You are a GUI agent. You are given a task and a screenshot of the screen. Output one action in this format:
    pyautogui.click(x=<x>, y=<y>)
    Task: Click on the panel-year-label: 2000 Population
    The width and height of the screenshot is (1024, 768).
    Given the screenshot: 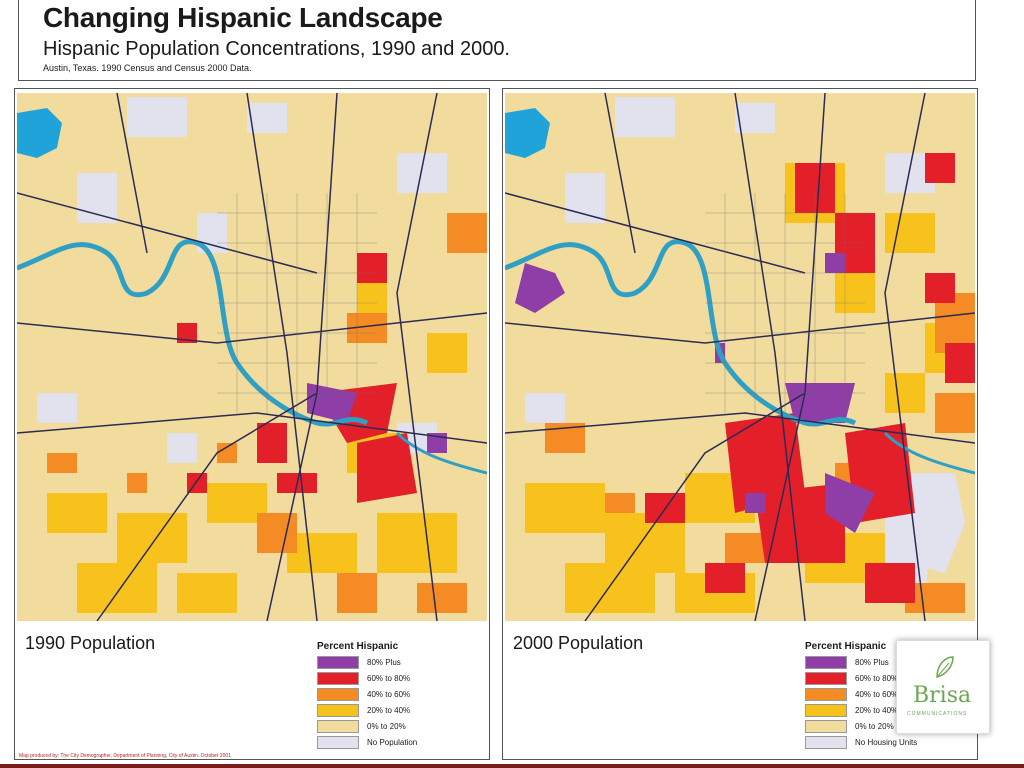 What is the action you would take?
    pyautogui.click(x=578, y=643)
    